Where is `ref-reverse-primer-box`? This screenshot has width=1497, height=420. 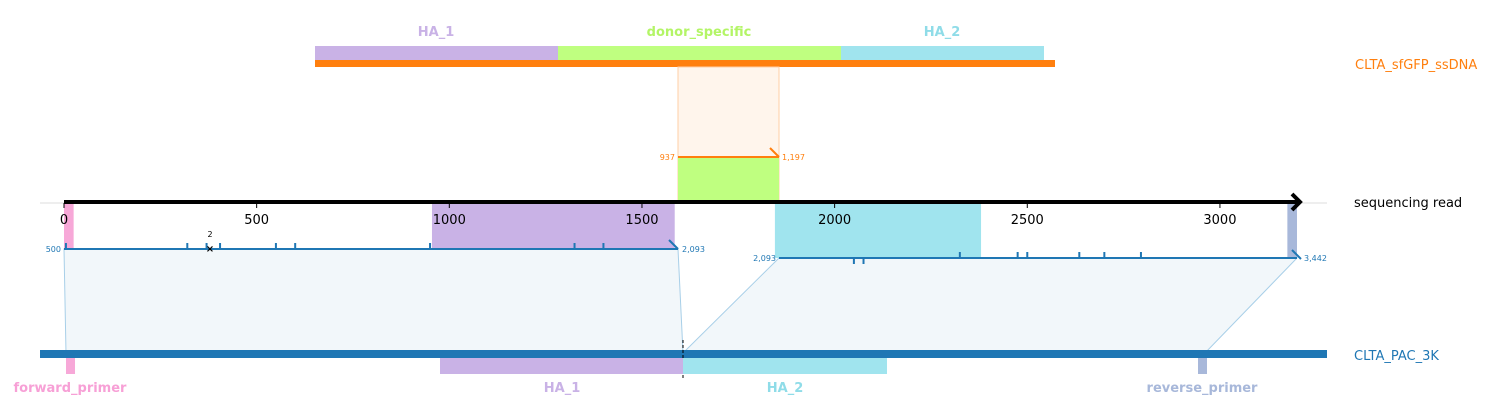 ref-reverse-primer-box is located at coordinates (1202, 366).